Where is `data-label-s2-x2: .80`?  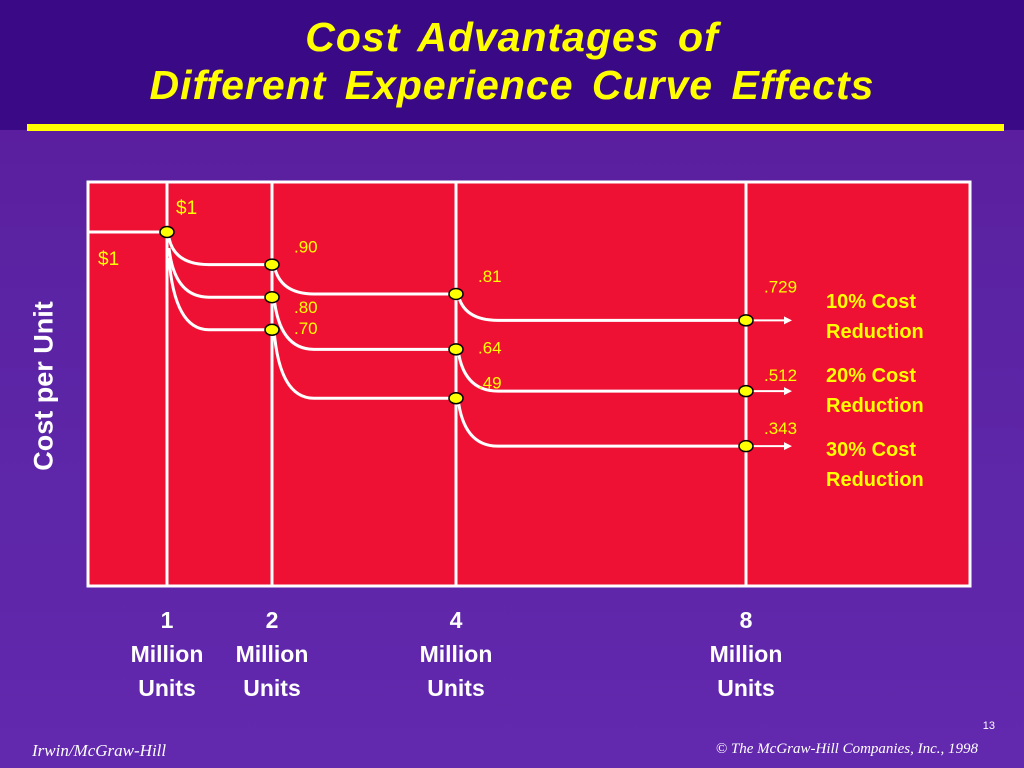
data-label-s2-x2: .80 is located at coordinates (306, 307).